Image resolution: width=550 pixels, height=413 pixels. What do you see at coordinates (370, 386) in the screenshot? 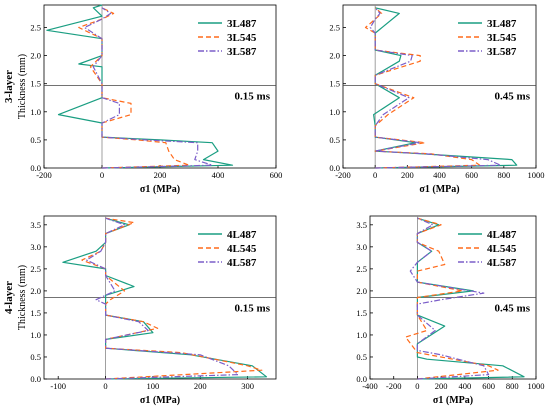
I see `x-tick-label: -400` at bounding box center [370, 386].